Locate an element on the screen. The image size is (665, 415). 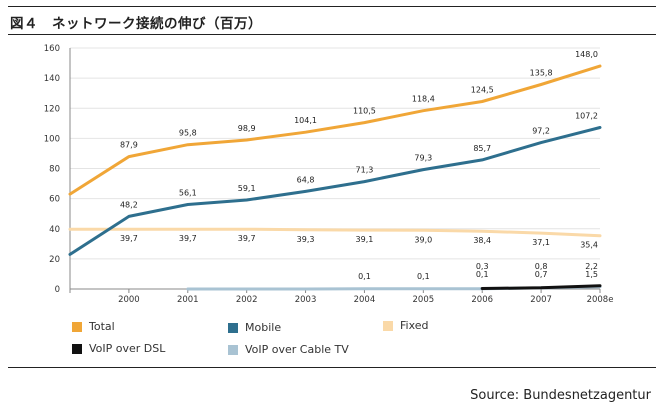
data-label-total: 95,8 is located at coordinates (188, 133).